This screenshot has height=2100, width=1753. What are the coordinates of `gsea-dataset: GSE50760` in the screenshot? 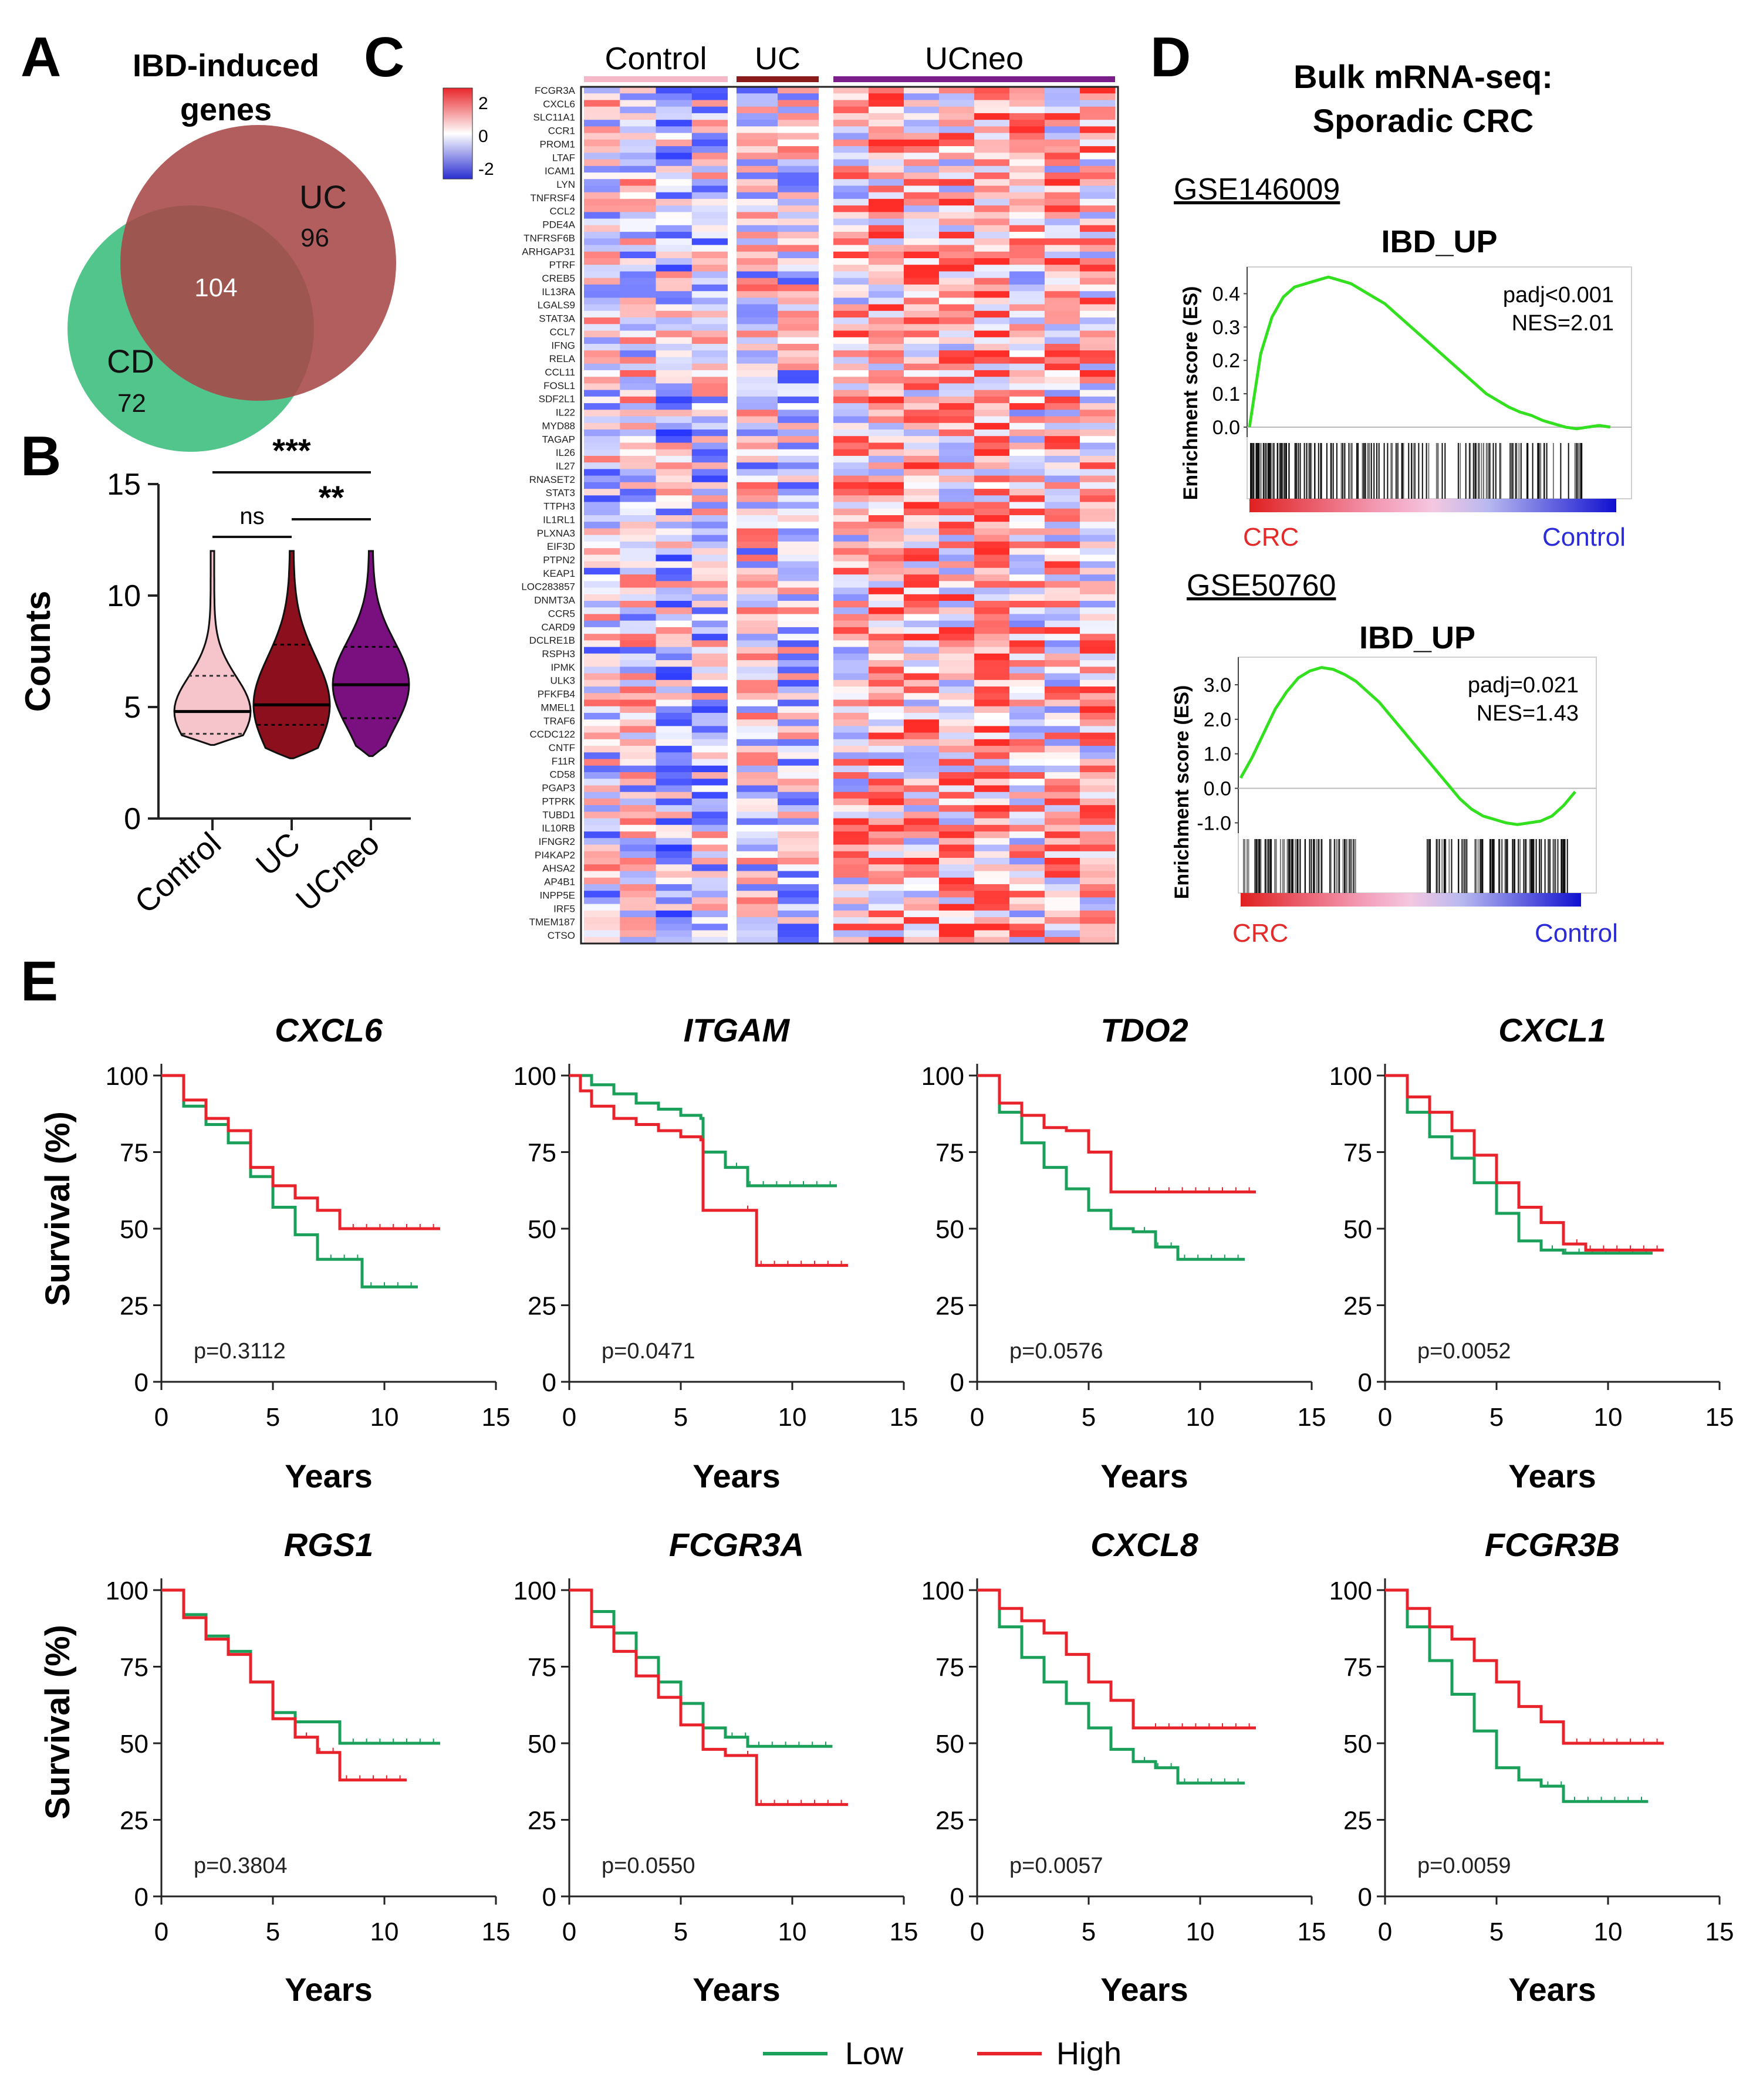 It's located at (1261, 586).